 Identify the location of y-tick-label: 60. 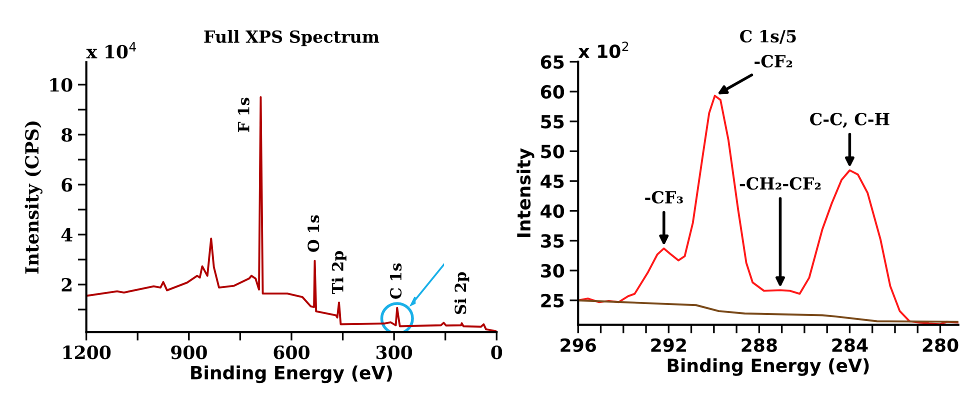
(552, 92).